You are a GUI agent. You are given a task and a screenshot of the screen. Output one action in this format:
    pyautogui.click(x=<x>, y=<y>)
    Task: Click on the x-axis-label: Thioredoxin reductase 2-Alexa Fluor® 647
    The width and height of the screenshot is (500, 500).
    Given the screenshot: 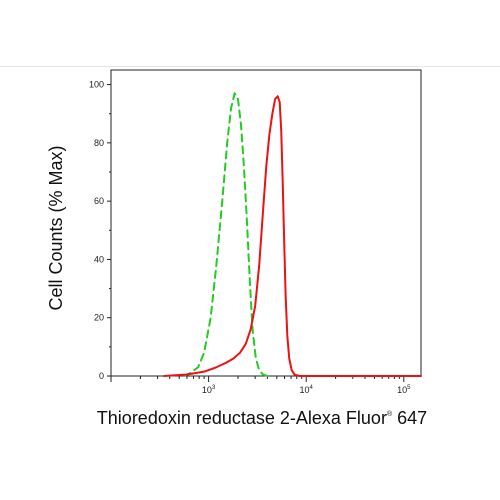 What is the action you would take?
    pyautogui.click(x=262, y=418)
    